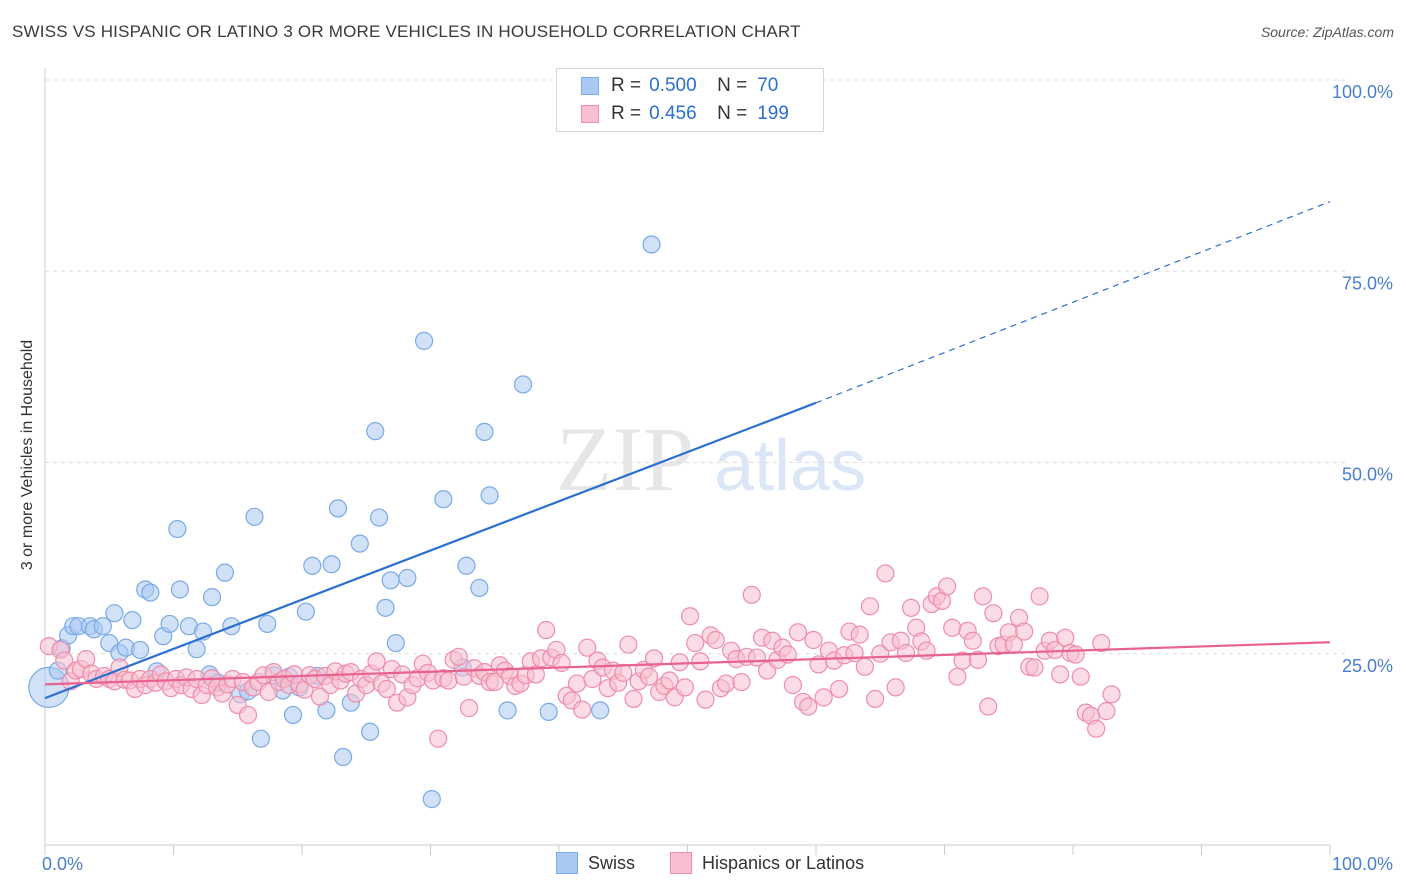 The height and width of the screenshot is (892, 1406). I want to click on hispanic-trend-line, so click(687, 663).